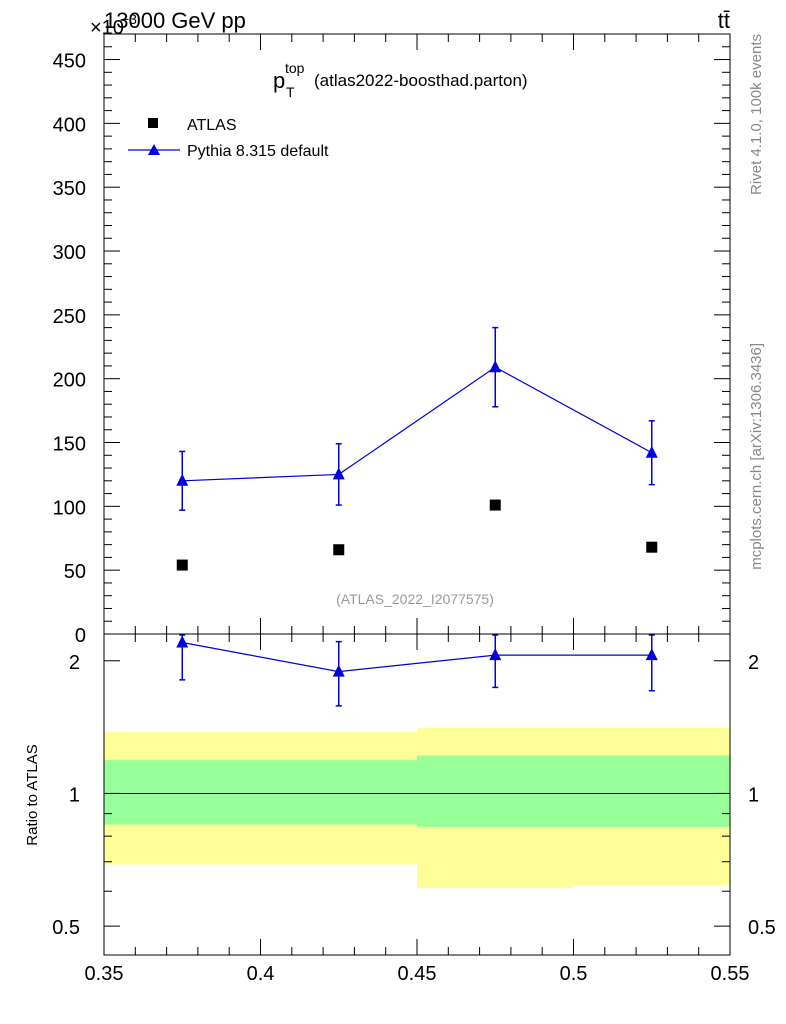  I want to click on legend-pythia-label: Pythia 8.315 default, so click(258, 151).